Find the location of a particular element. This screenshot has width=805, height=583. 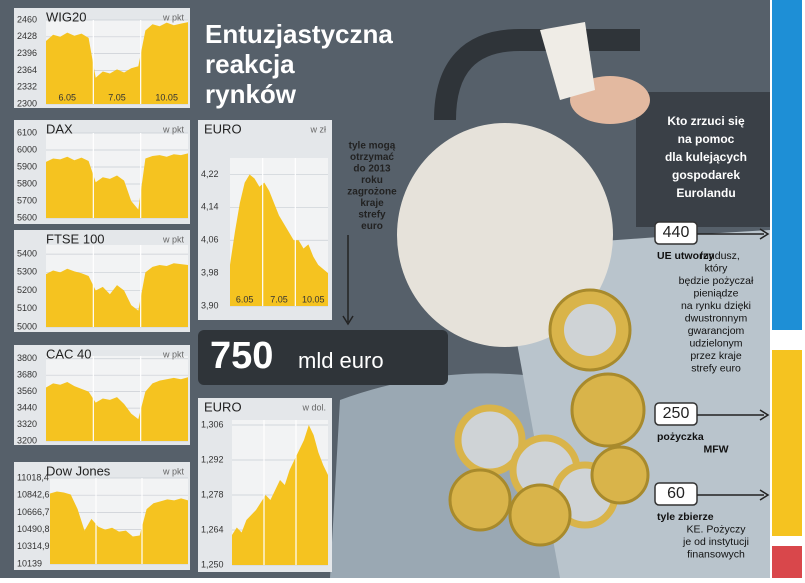

item-line: który is located at coordinates (717, 268).